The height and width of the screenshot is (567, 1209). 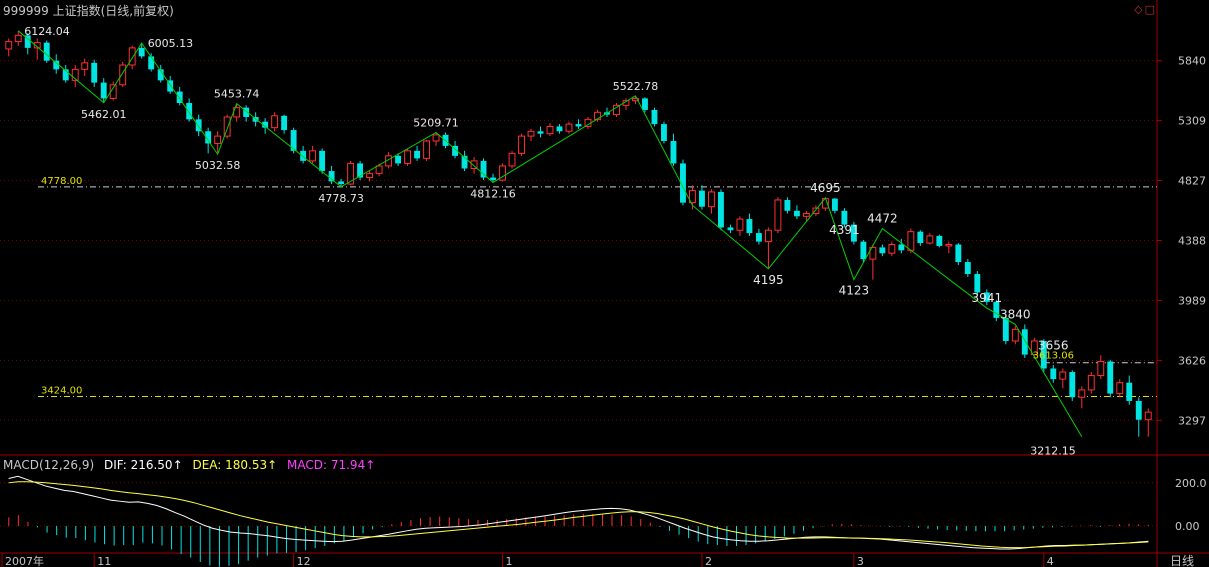 What do you see at coordinates (49, 465) in the screenshot?
I see `macd-name: MACD(12,26,9)` at bounding box center [49, 465].